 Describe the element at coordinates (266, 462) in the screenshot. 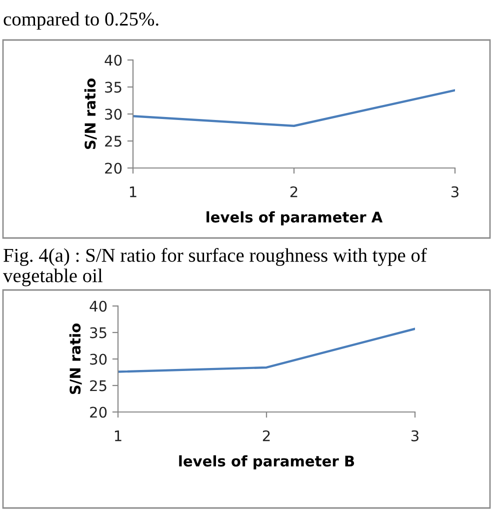

I see `x-axis-title: levels of parameter B` at that location.